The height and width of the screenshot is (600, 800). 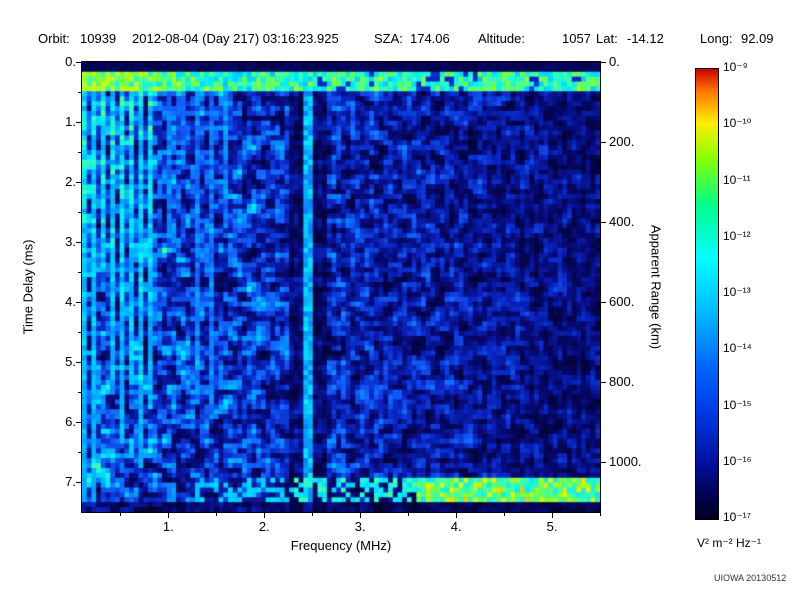 What do you see at coordinates (737, 404) in the screenshot?
I see `colorbar-tick-label: 10⁻¹⁵` at bounding box center [737, 404].